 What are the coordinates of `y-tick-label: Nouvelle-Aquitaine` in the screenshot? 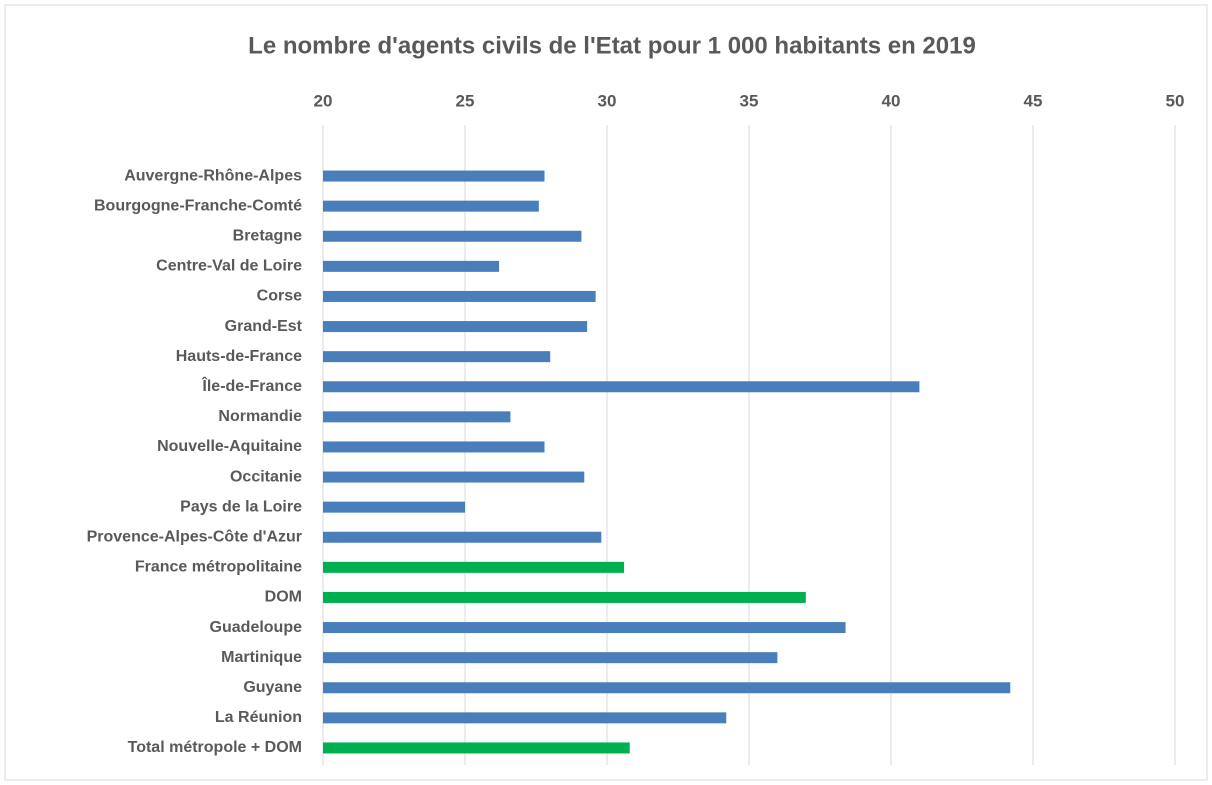 It's located at (229, 446).